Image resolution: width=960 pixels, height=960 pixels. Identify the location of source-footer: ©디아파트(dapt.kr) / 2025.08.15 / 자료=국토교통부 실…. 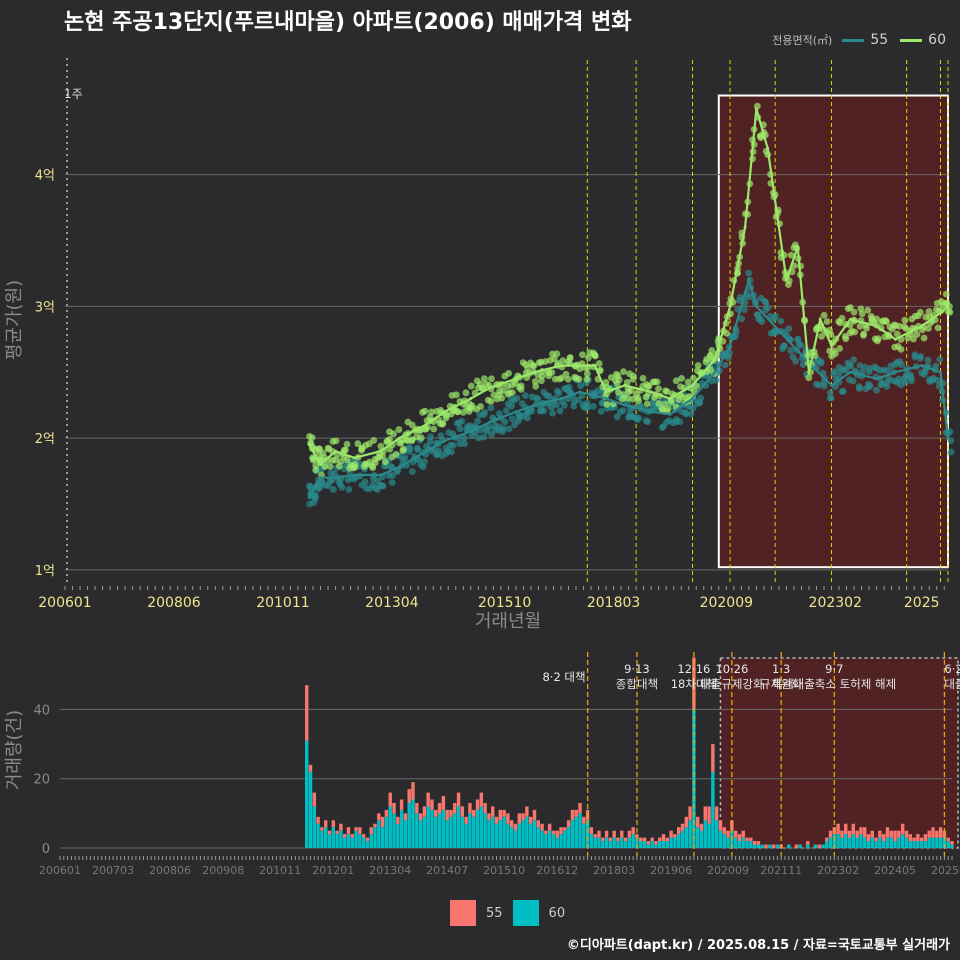
(758, 945).